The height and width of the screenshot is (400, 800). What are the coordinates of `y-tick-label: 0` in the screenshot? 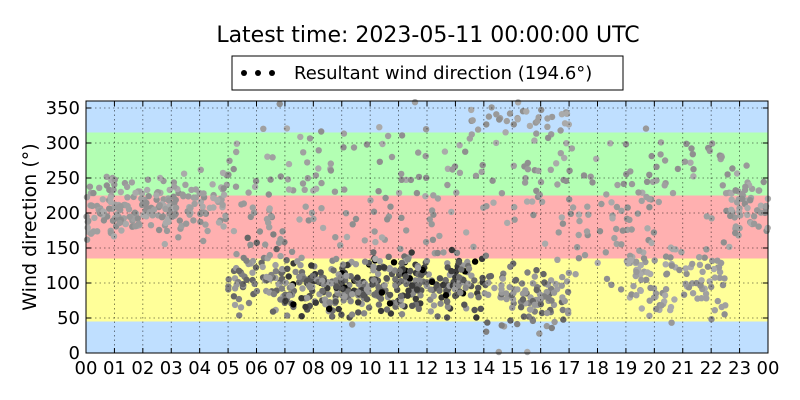 It's located at (74, 353).